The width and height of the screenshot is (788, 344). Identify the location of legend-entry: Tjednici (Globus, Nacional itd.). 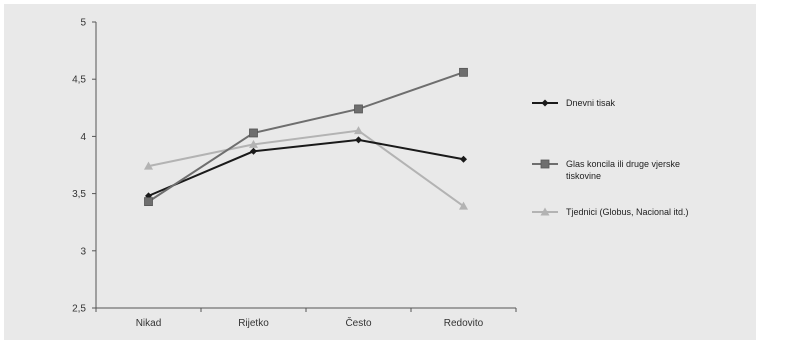
(610, 212).